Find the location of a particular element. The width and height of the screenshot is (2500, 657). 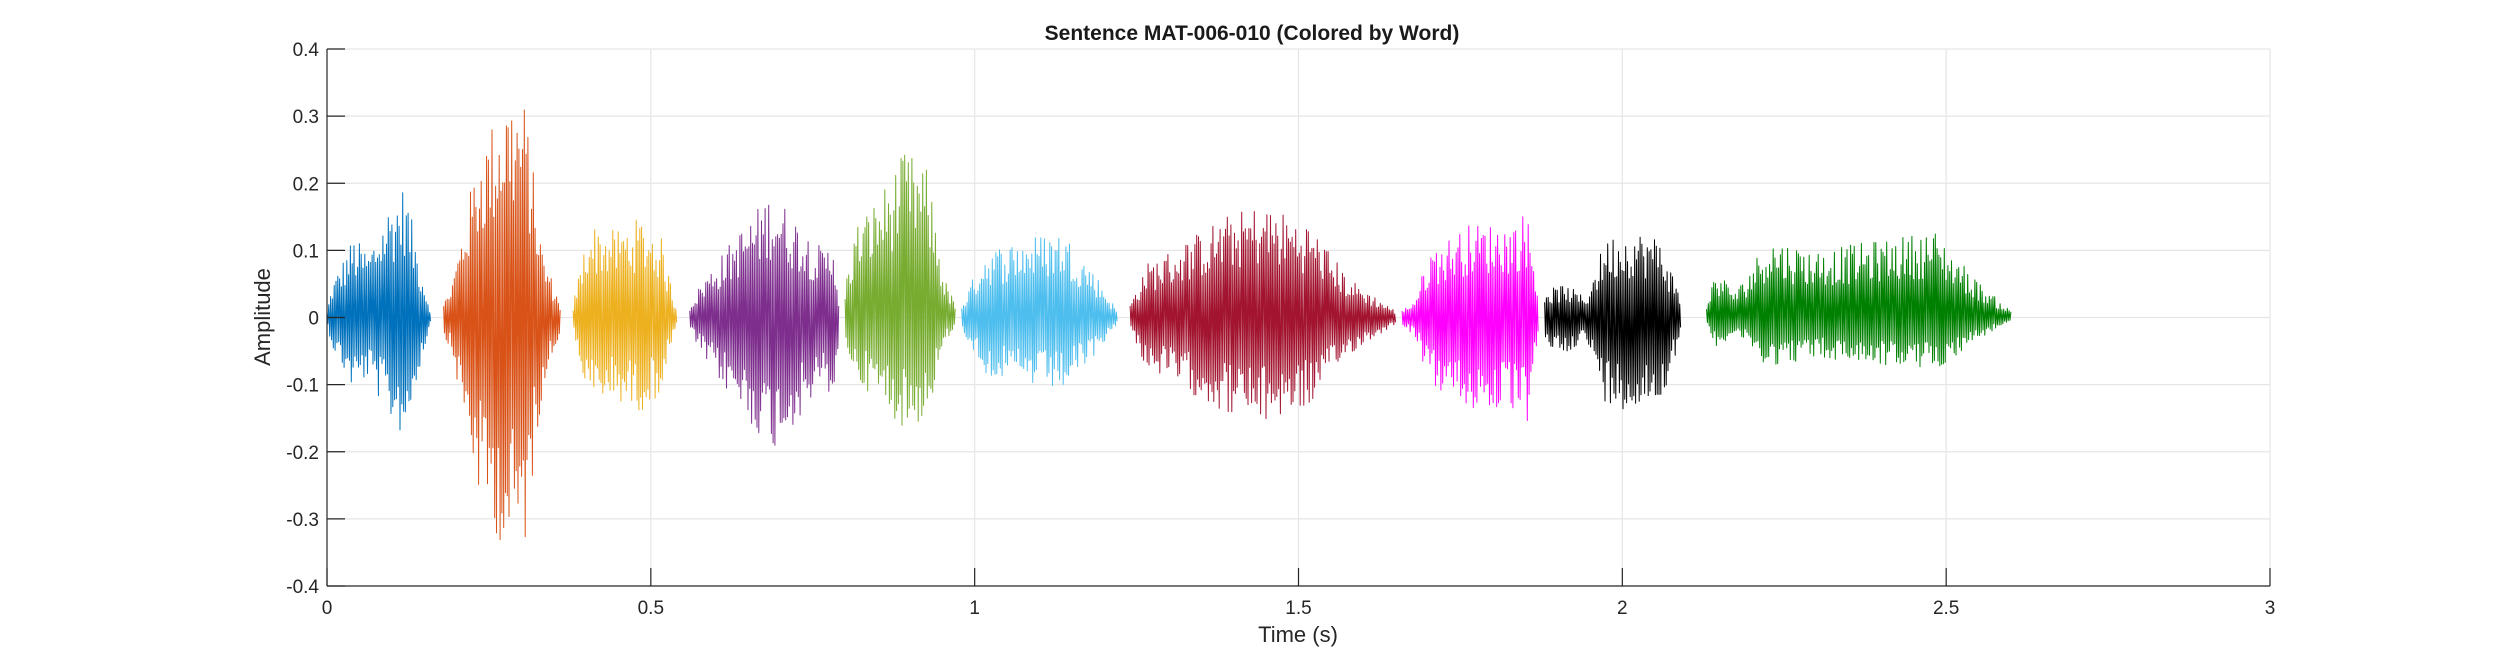

y-tick-labels: -0.4 -0.3 -0.2 -0.1 0 0.1 0.2 0.3 0.4 is located at coordinates (302, 319).